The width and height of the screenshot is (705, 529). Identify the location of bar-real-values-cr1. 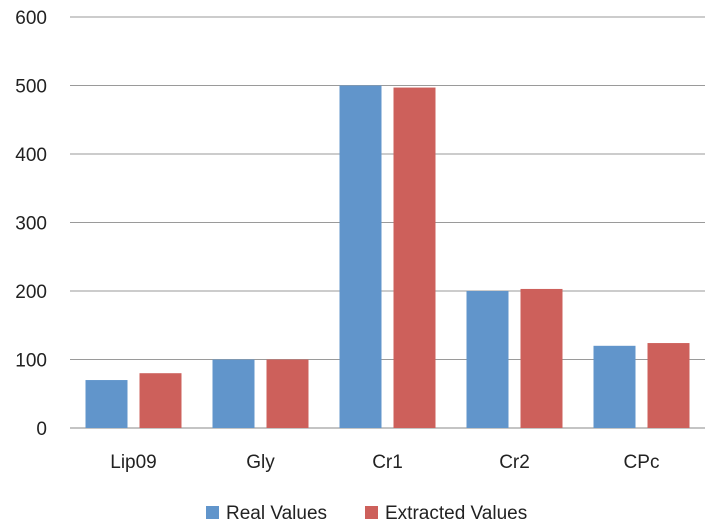
(360, 256).